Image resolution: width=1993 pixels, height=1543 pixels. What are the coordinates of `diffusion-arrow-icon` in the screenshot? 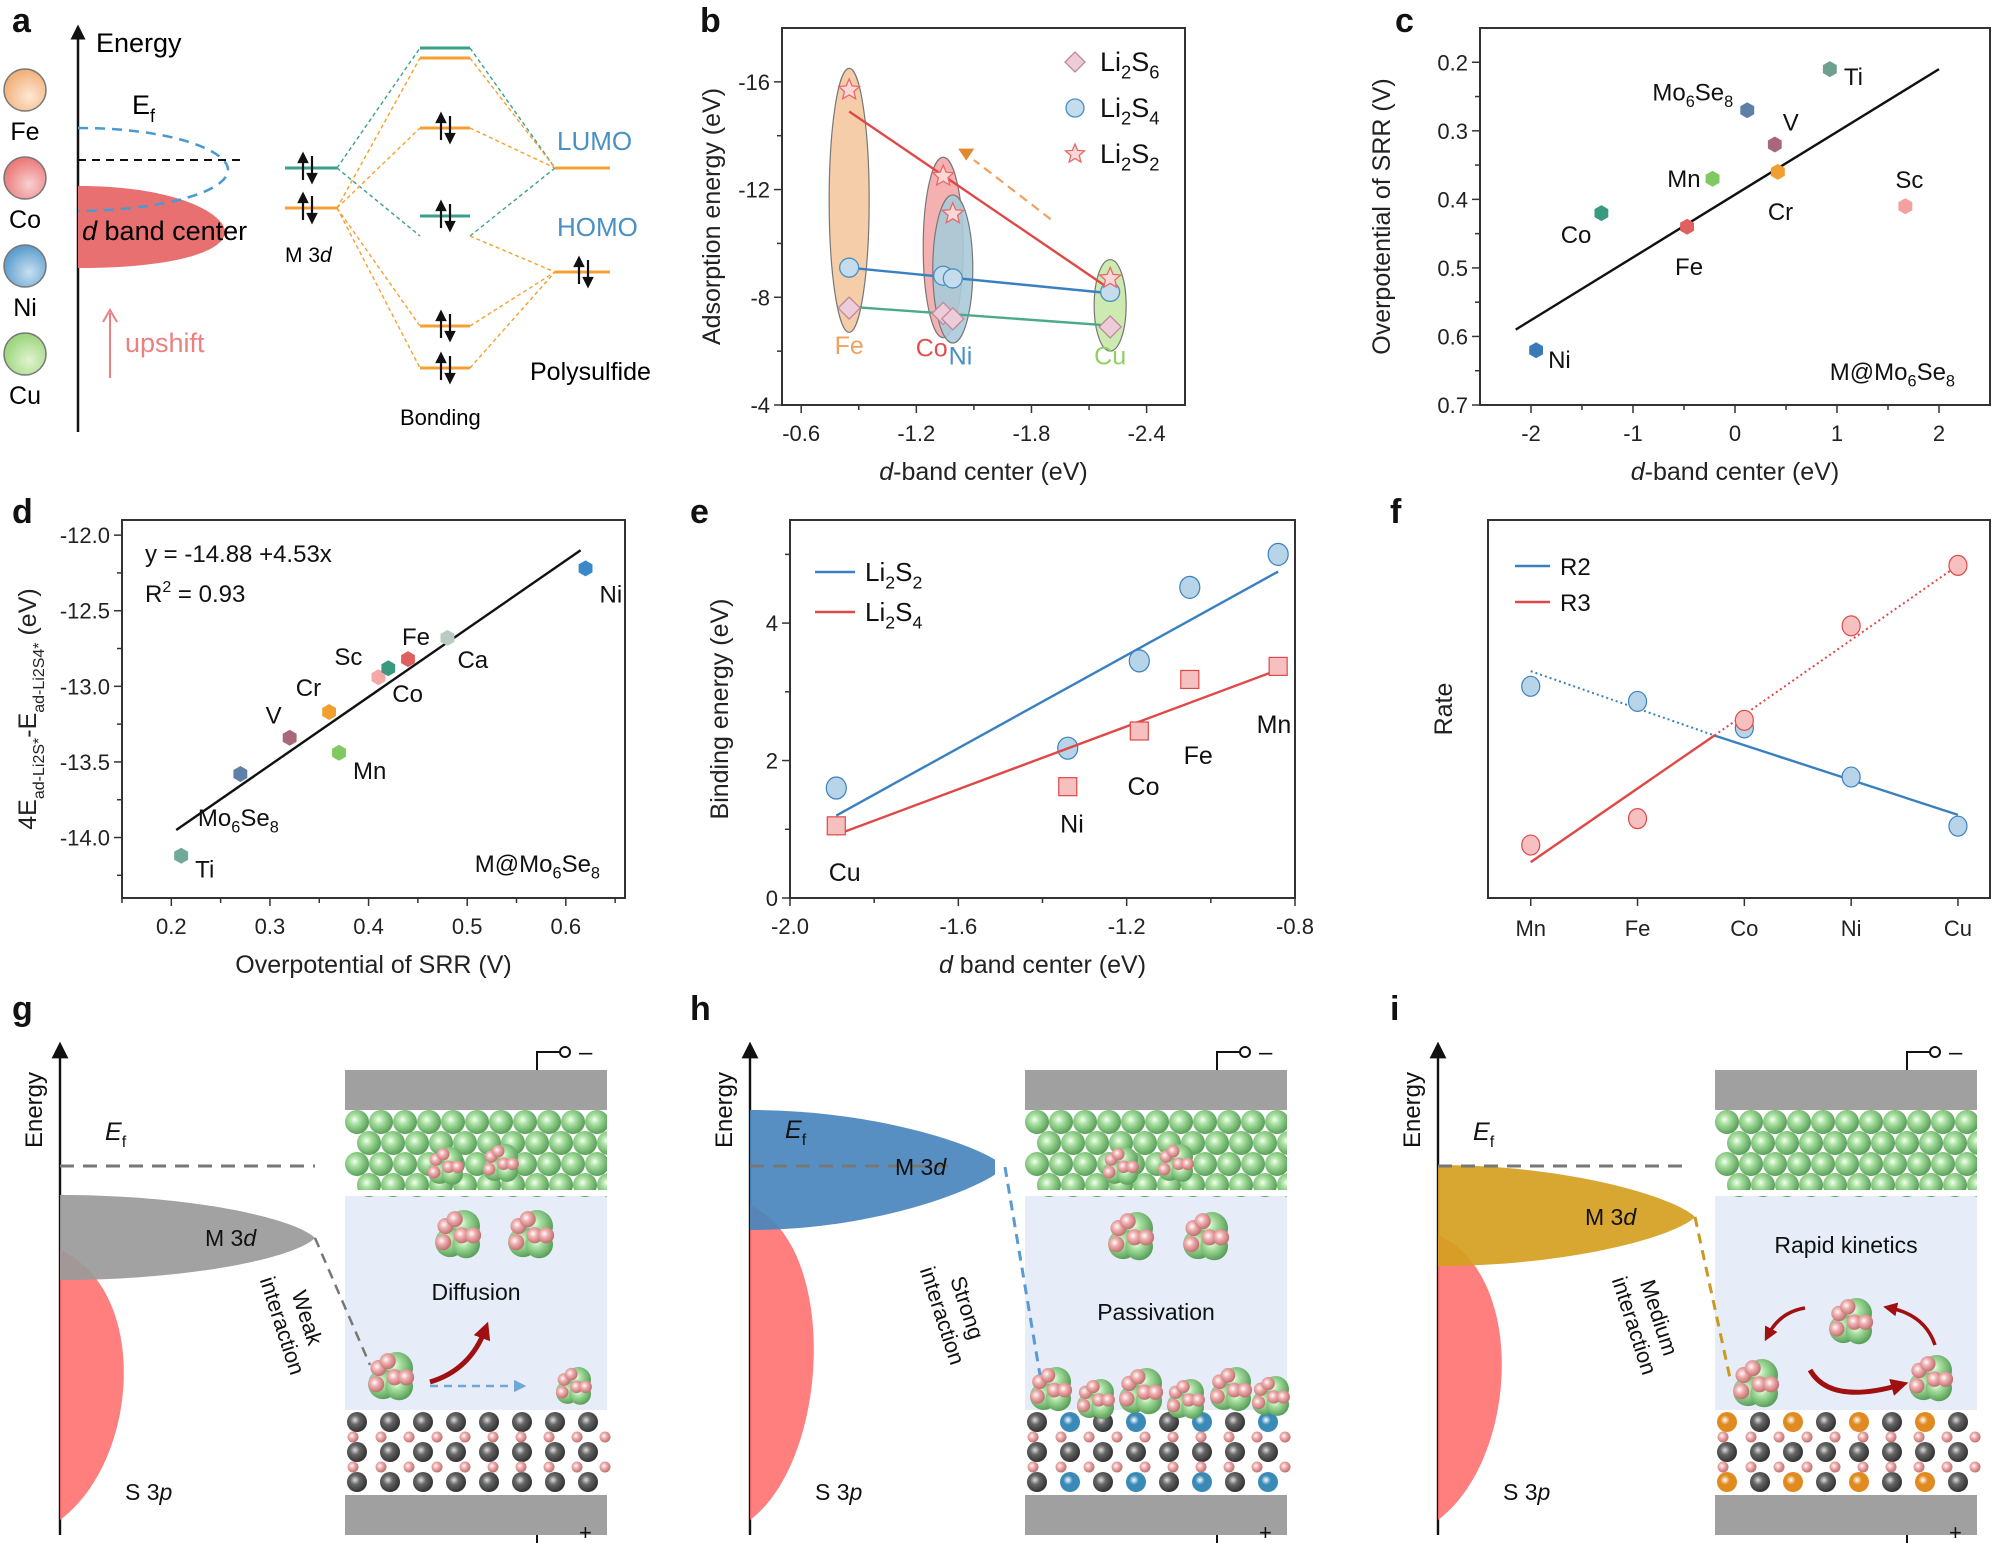 It's located at (460, 1353).